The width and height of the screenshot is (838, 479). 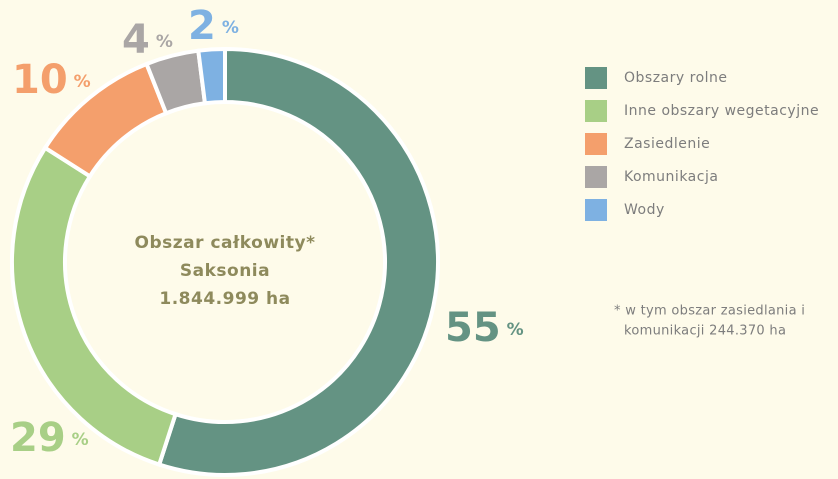 I want to click on data-label-number: 10, so click(x=40, y=80).